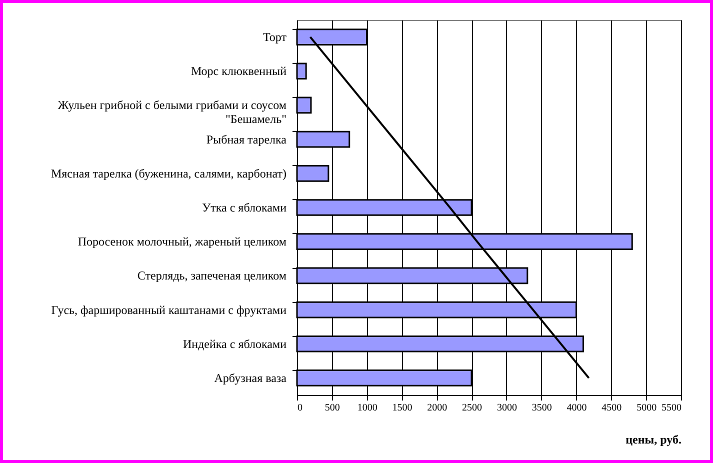  Describe the element at coordinates (402, 408) in the screenshot. I see `x-tick-label: 1500` at that location.